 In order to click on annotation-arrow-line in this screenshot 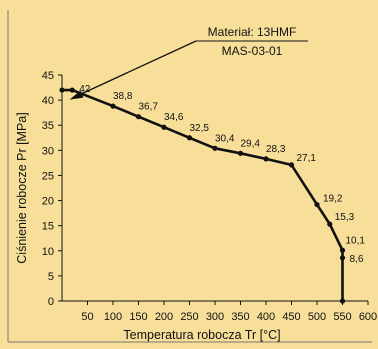, I will do `click(136, 69)`.